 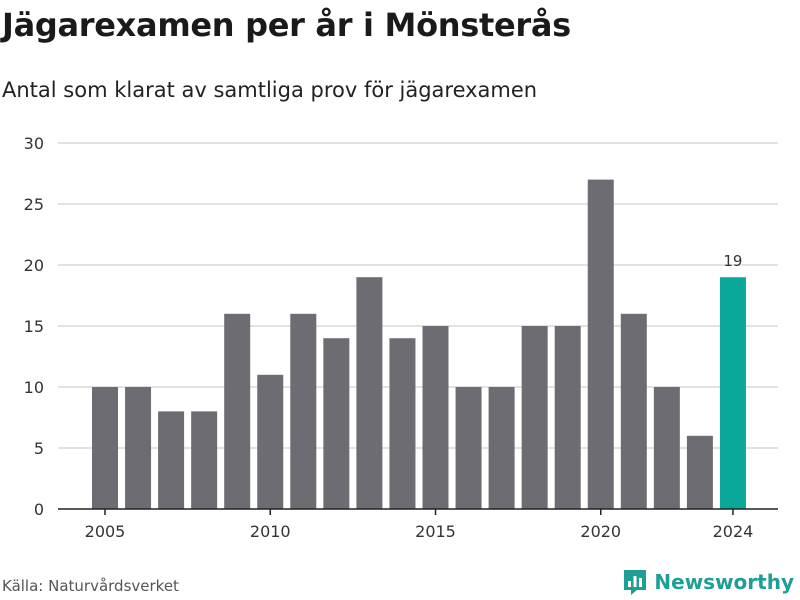 What do you see at coordinates (138, 448) in the screenshot?
I see `bar-2006` at bounding box center [138, 448].